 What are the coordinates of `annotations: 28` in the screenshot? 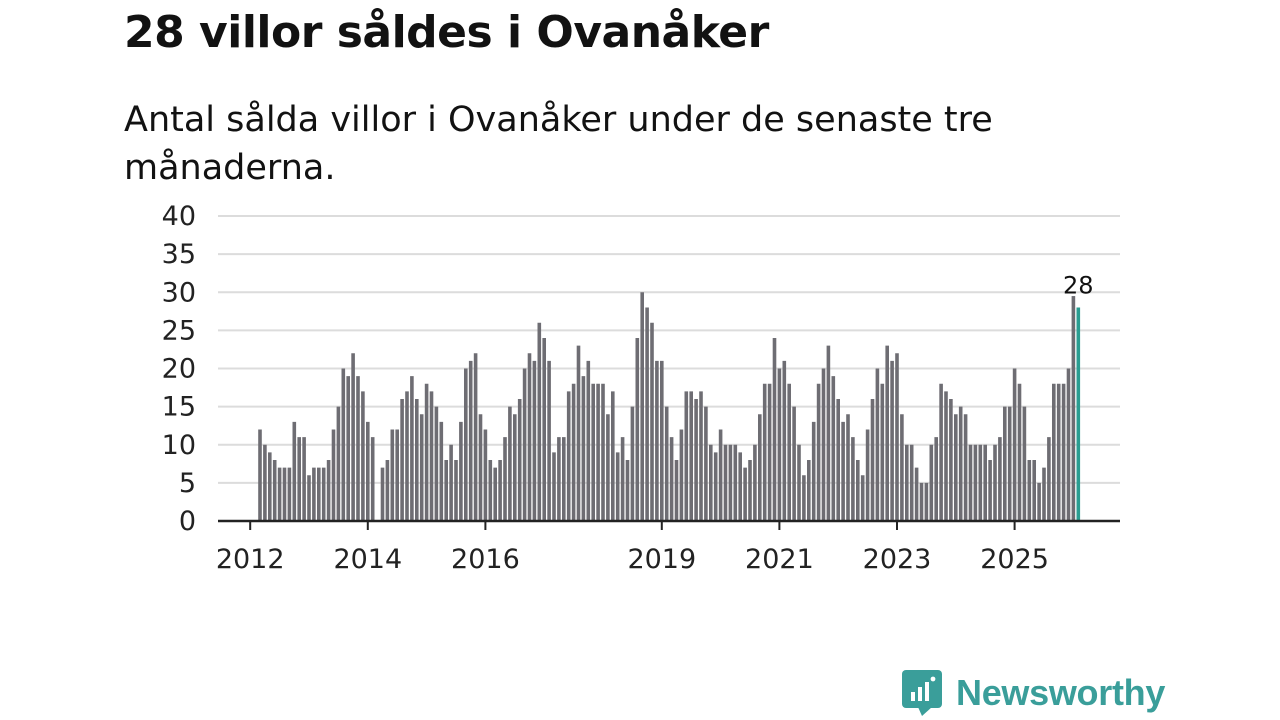 It's located at (1078, 286).